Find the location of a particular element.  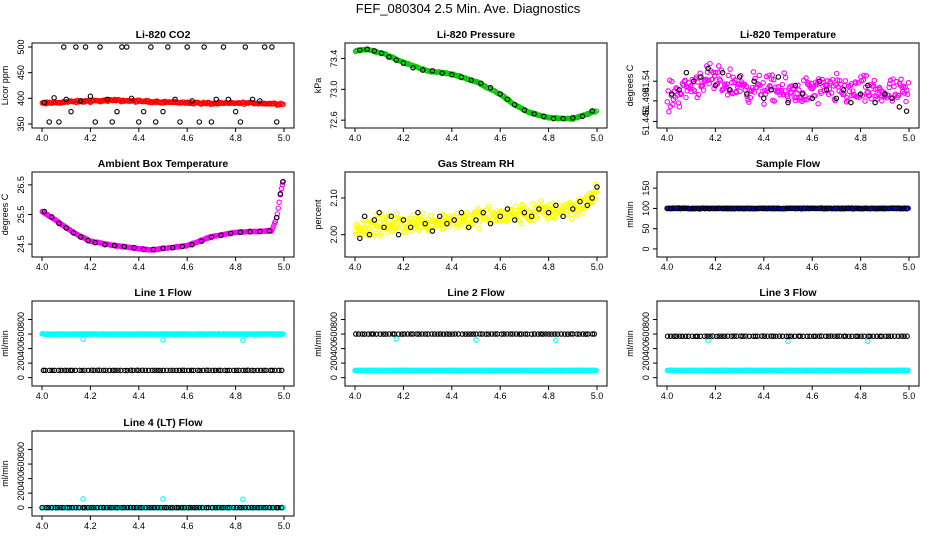

panel-title: Ambient Box Temperature is located at coordinates (163, 164).